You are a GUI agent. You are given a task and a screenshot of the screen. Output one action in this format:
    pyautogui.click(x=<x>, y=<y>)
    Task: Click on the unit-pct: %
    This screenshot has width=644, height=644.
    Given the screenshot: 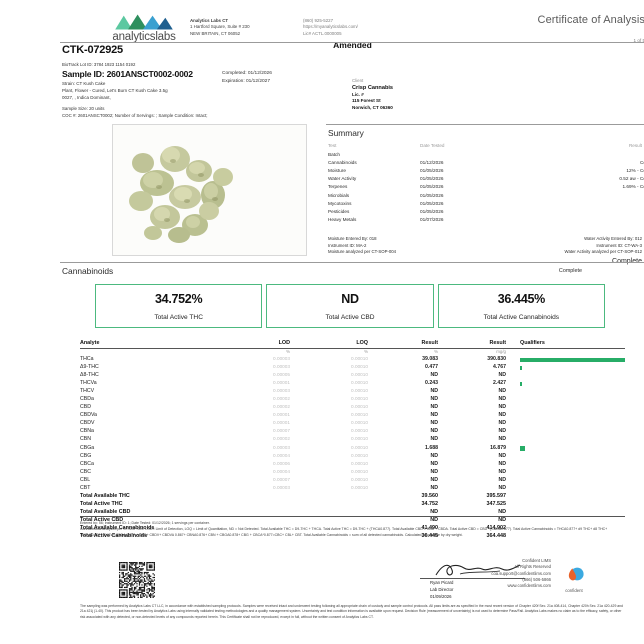 What is the action you would take?
    pyautogui.click(x=436, y=351)
    